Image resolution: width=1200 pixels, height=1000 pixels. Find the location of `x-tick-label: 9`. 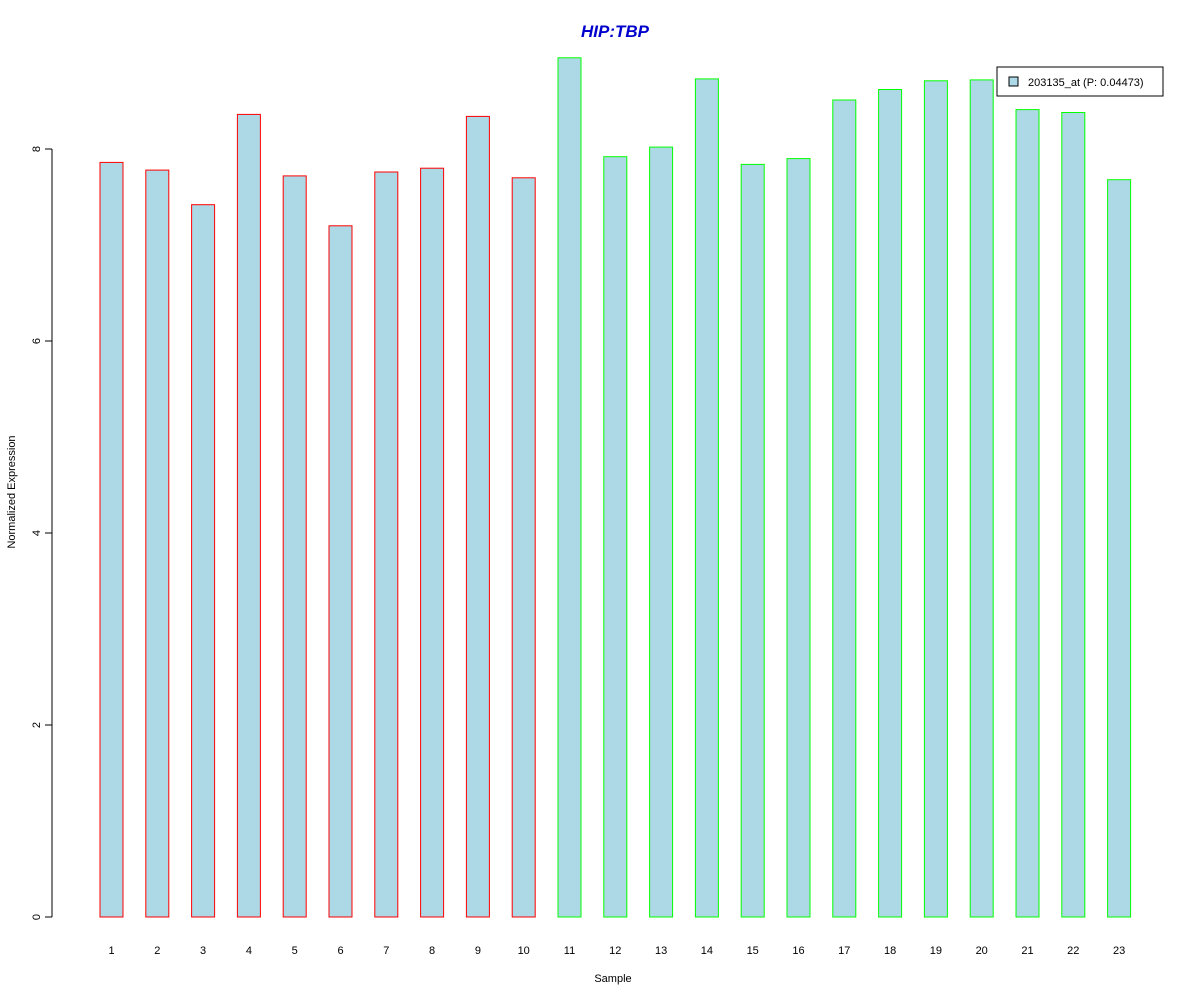

x-tick-label: 9 is located at coordinates (478, 951).